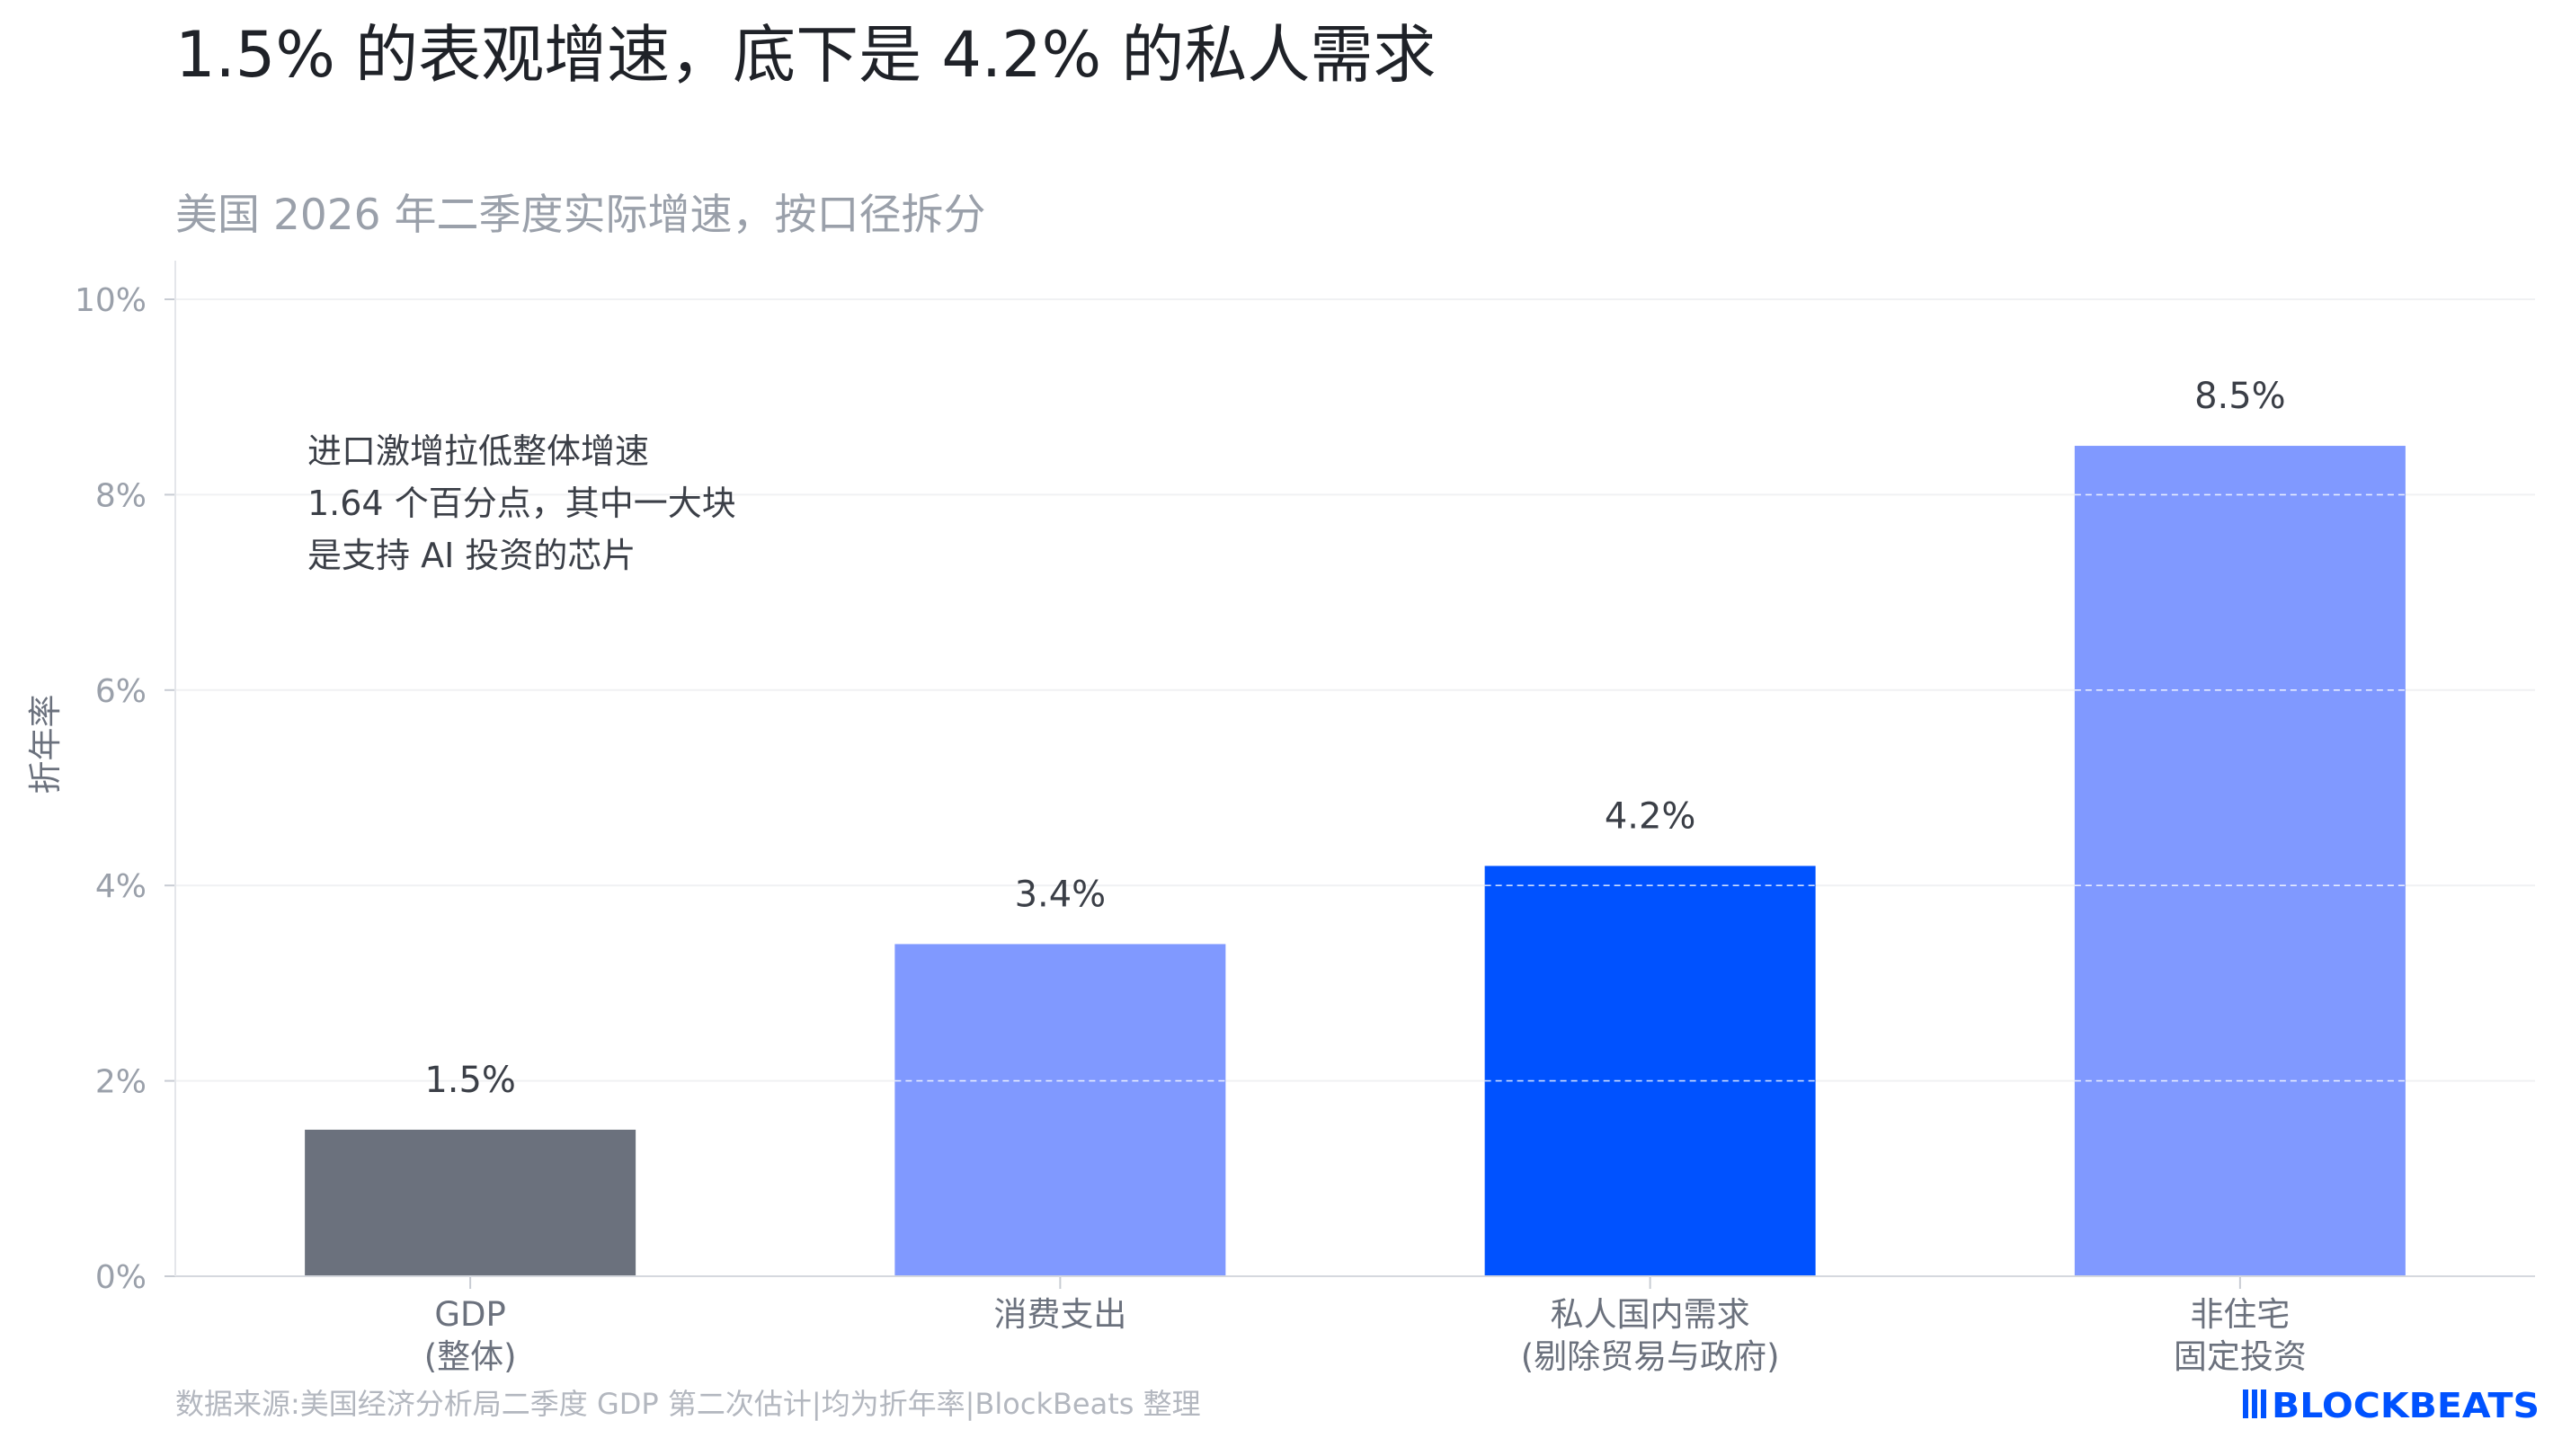  Describe the element at coordinates (1650, 1314) in the screenshot. I see `x-tick-label: 私人国内需求` at that location.